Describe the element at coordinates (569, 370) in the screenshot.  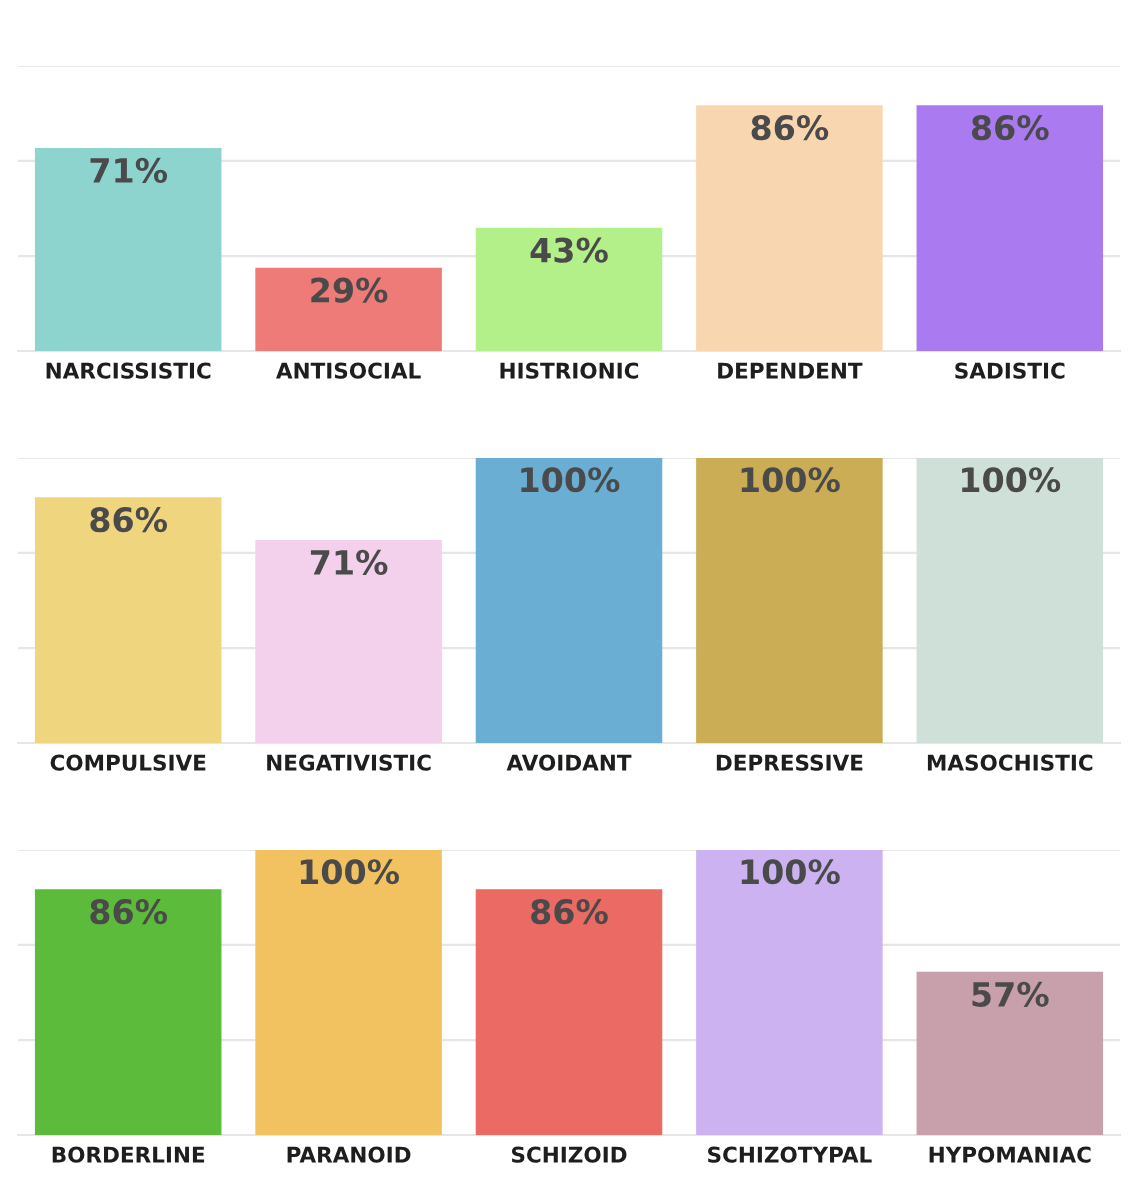
I see `x-tick-label: HISTRIONIC` at that location.